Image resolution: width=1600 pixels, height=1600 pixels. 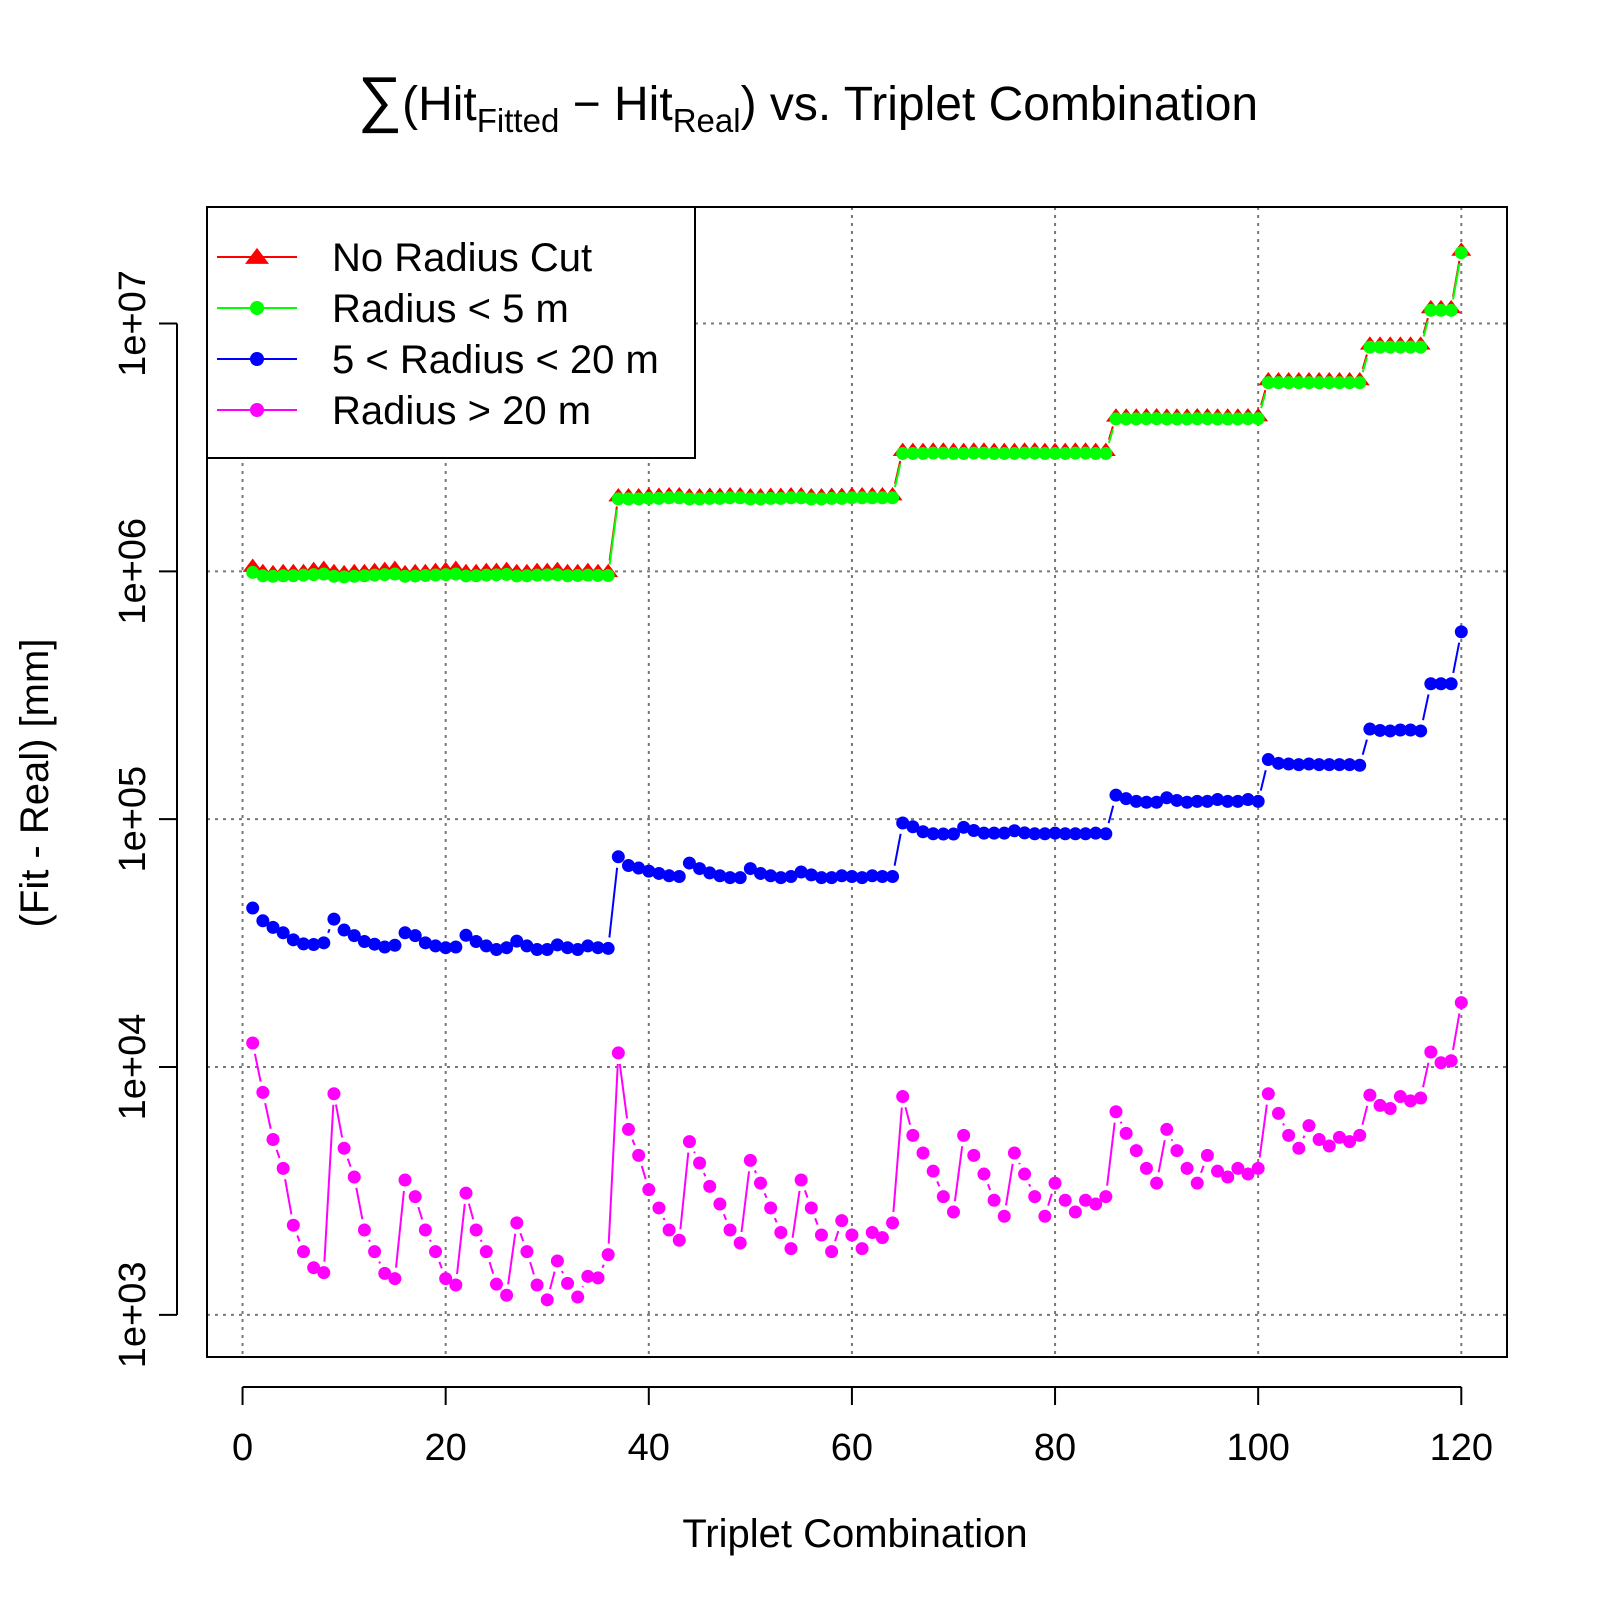 I want to click on legend-item-radius-5-m: Radius < 5 m, so click(x=393, y=309).